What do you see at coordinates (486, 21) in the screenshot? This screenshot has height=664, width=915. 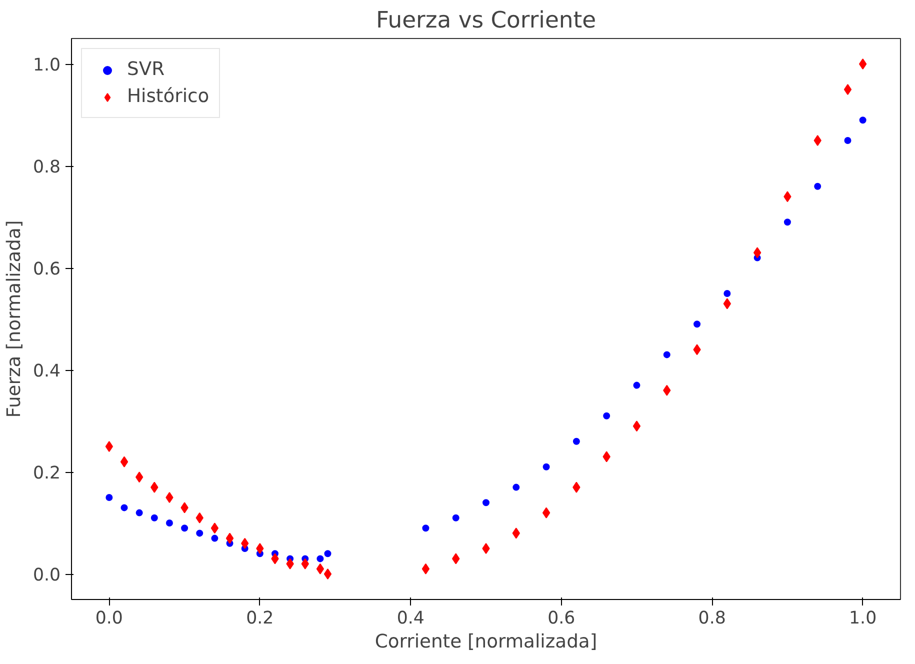 I see `chart-title: Fuerza vs Corriente` at bounding box center [486, 21].